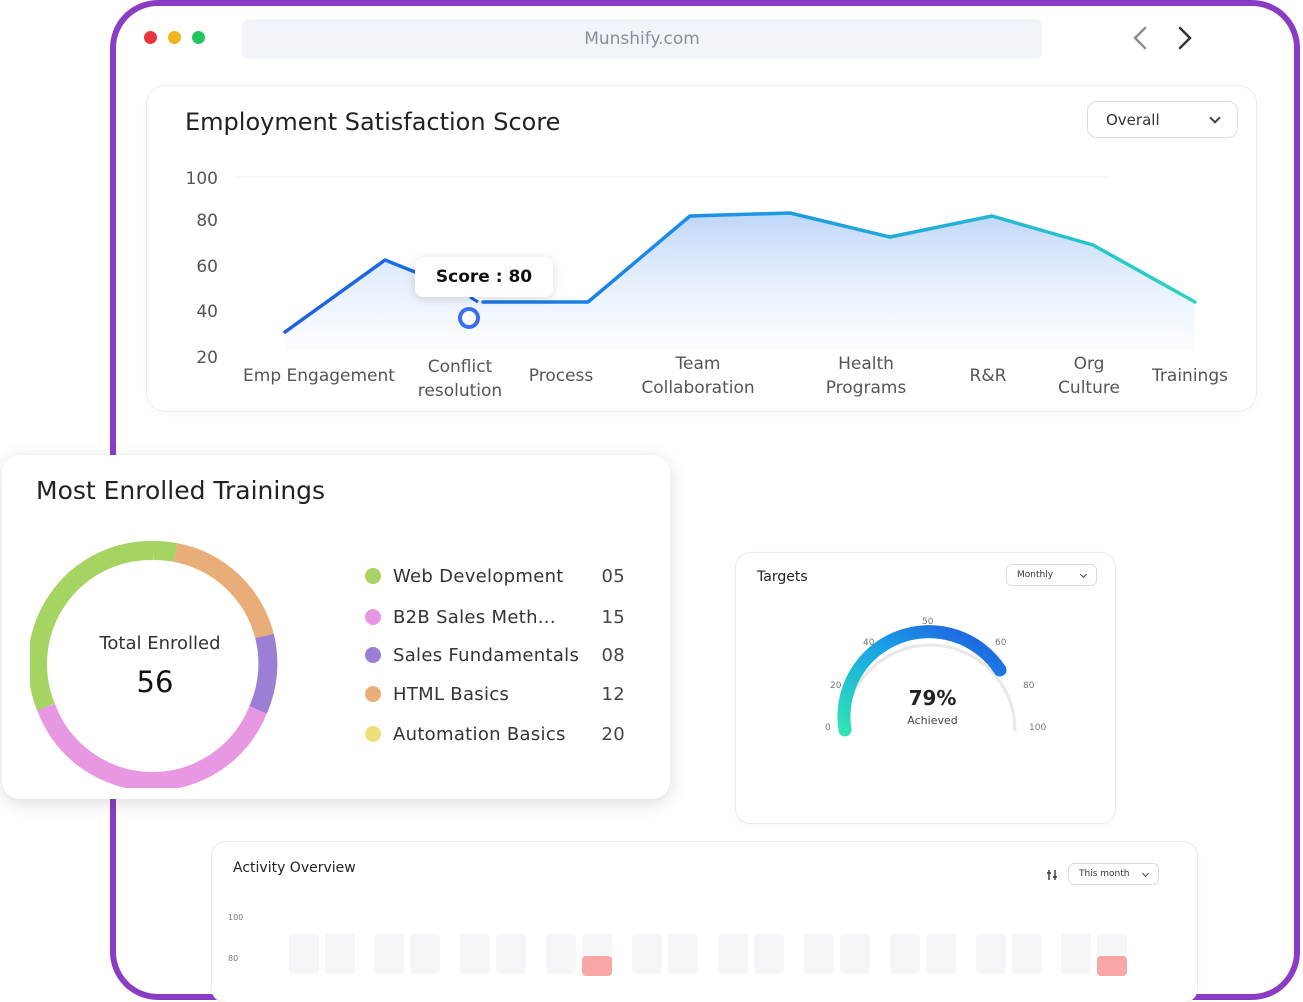 This screenshot has height=1002, width=1303. What do you see at coordinates (642, 39) in the screenshot?
I see `address-bar: Munshify.com` at bounding box center [642, 39].